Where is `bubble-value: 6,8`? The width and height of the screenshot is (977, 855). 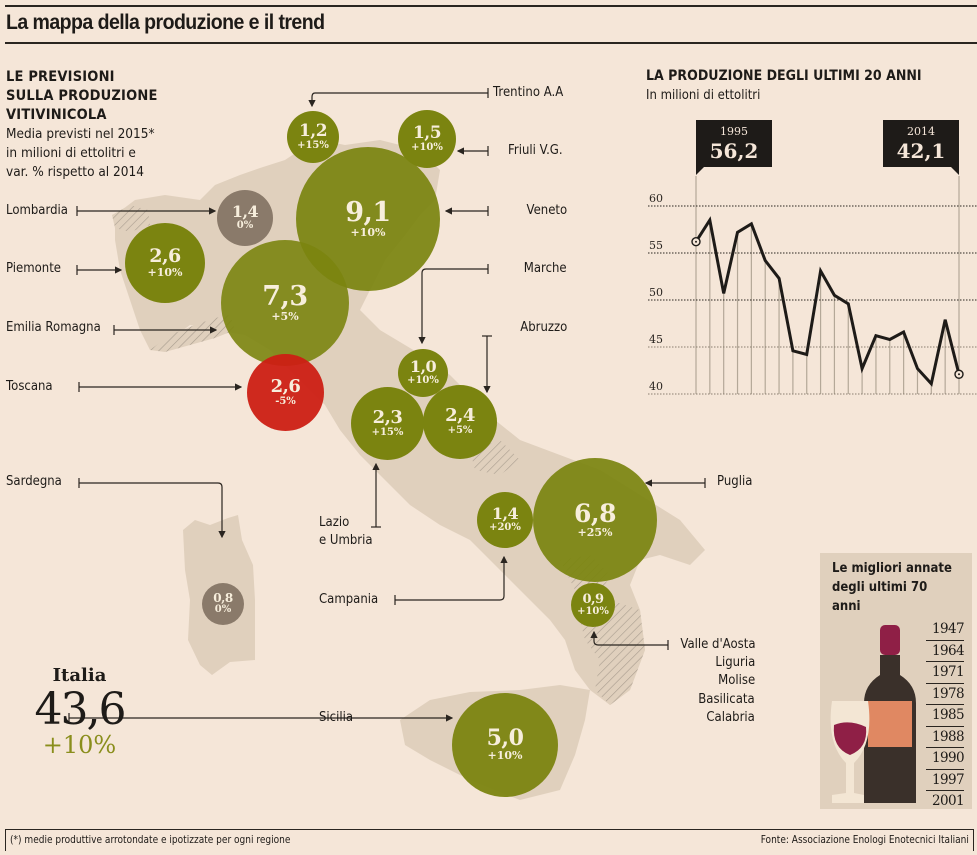
bubble-value: 6,8 is located at coordinates (595, 513).